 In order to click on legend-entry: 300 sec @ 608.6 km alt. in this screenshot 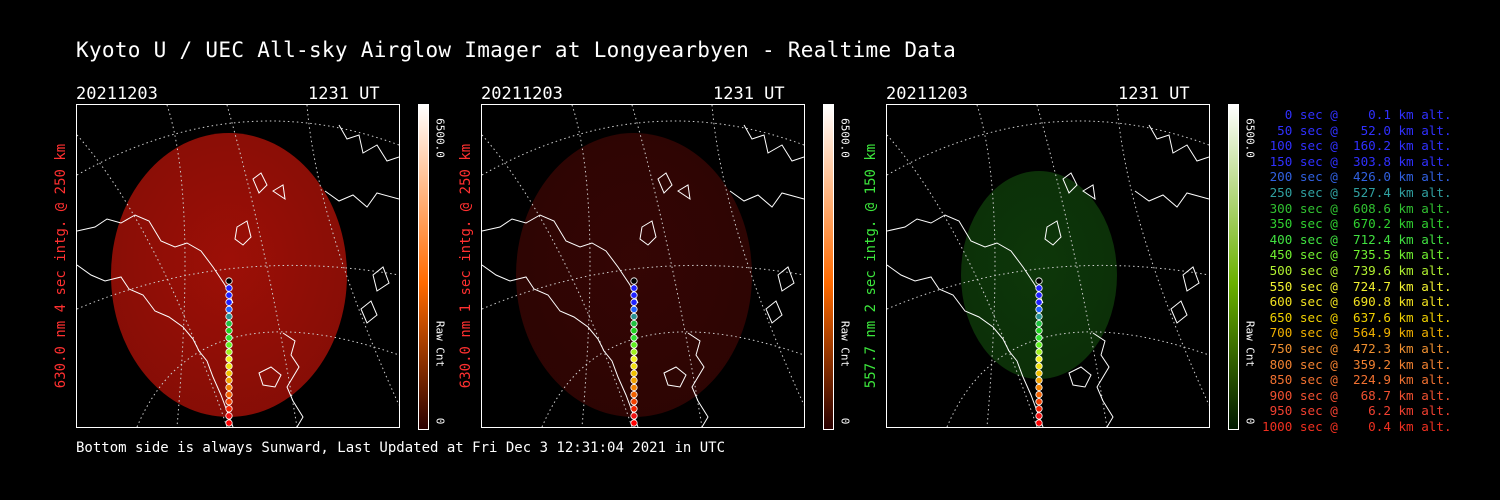, I will do `click(1357, 208)`.